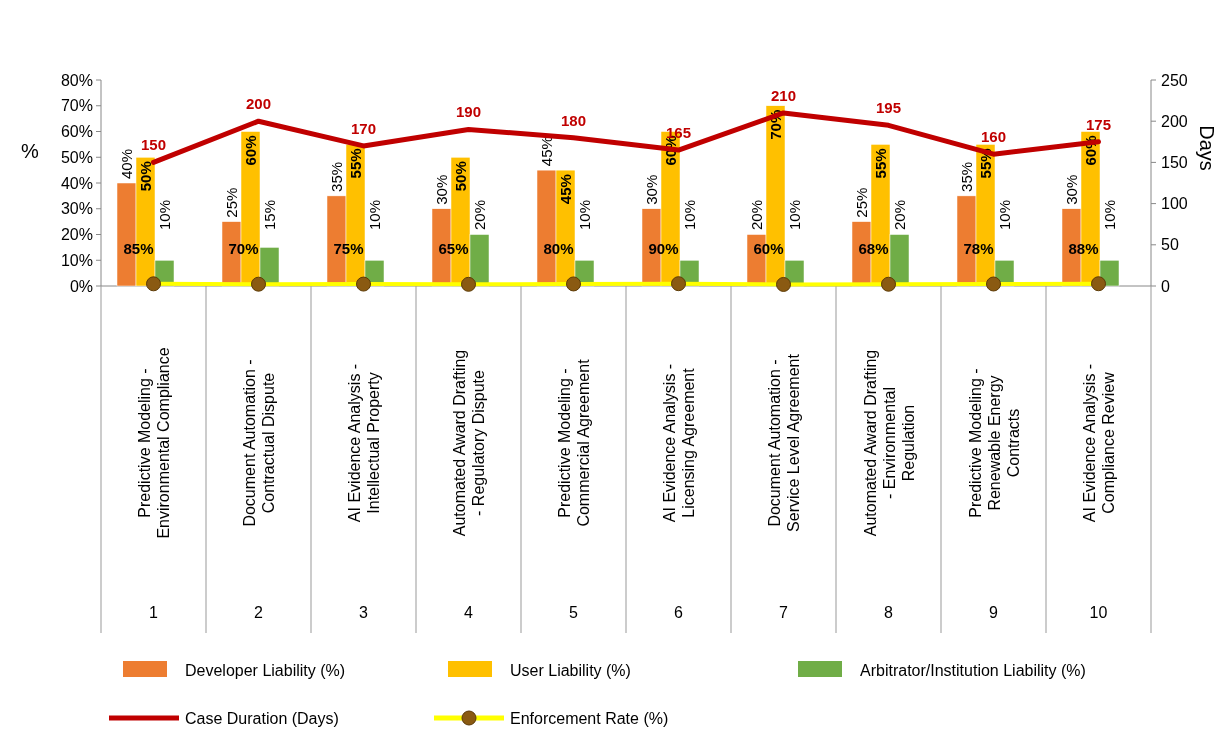 This screenshot has width=1222, height=743. I want to click on text: 7, so click(784, 612).